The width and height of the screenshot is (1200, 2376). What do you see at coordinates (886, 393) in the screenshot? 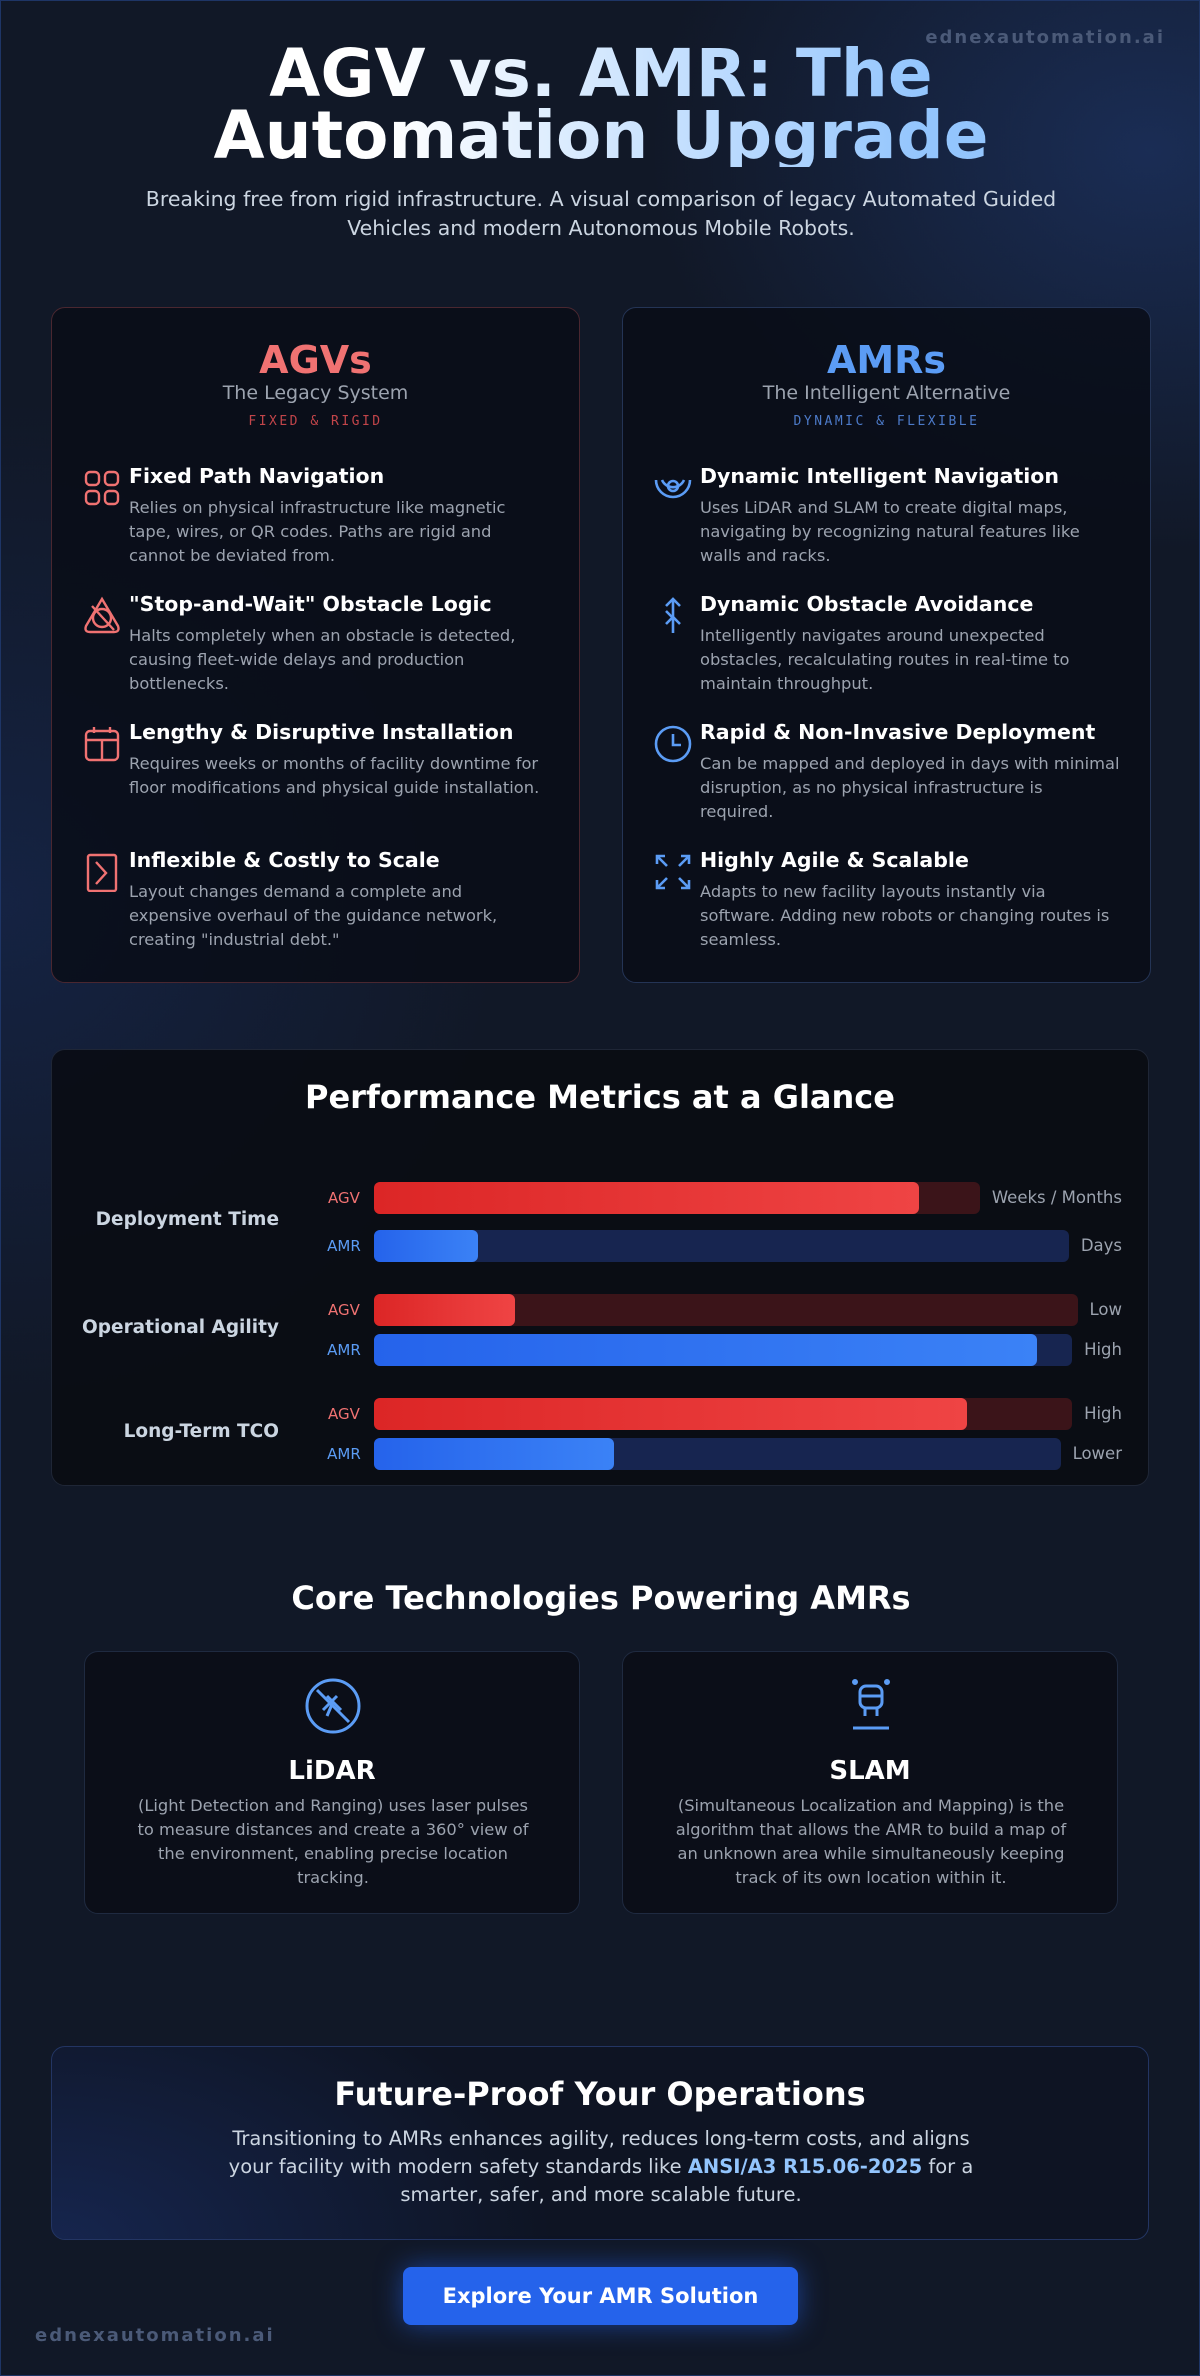
I see `card-subtitle: The Intelligent Alternative` at bounding box center [886, 393].